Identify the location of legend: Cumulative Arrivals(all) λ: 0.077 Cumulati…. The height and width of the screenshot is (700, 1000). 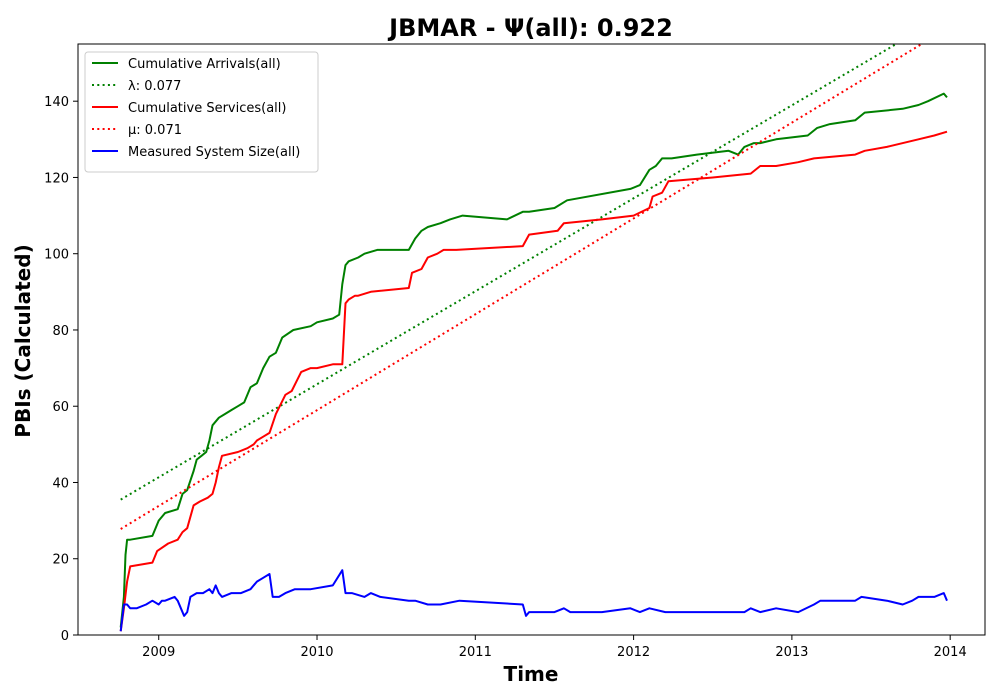
(201, 112).